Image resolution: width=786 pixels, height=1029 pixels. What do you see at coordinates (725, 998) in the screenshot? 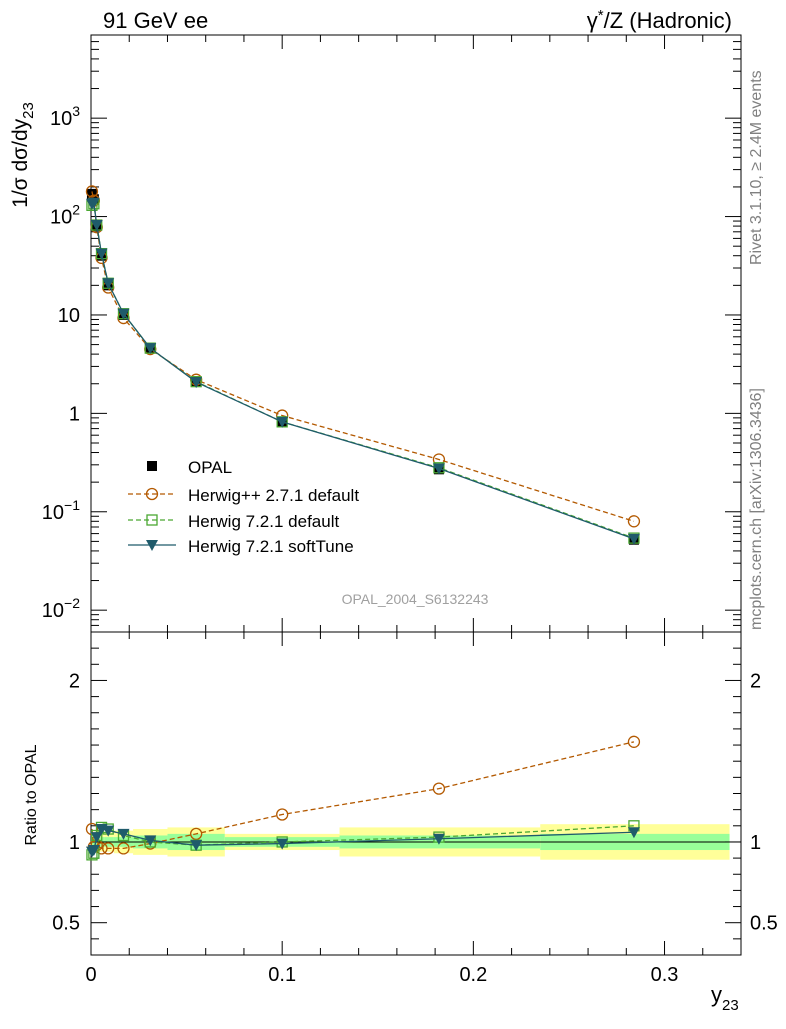
I see `xlabel: y23` at bounding box center [725, 998].